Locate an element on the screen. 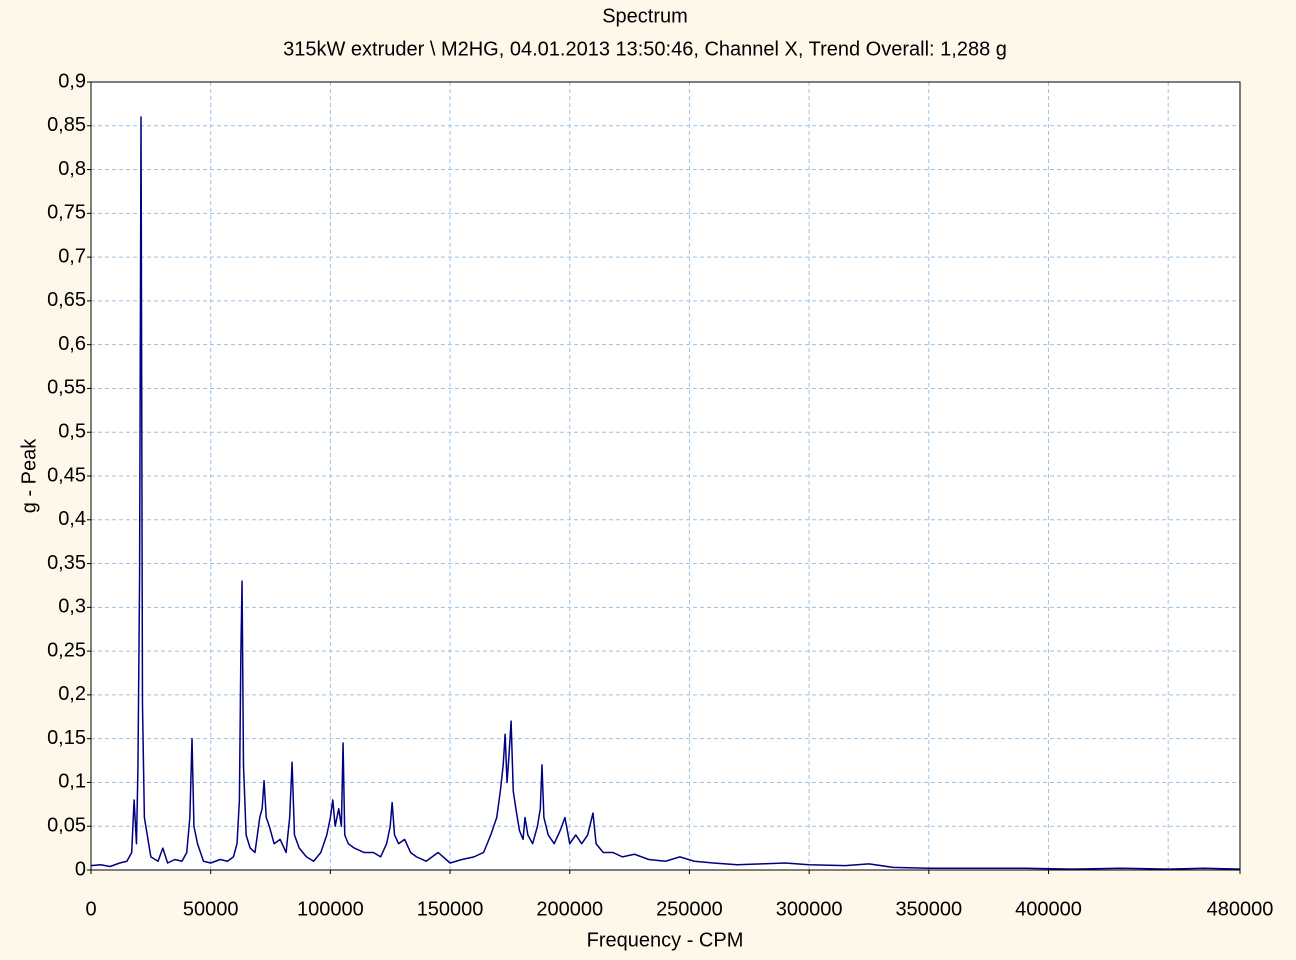 This screenshot has width=1296, height=960. y-tick-label: 0,3 is located at coordinates (72, 607).